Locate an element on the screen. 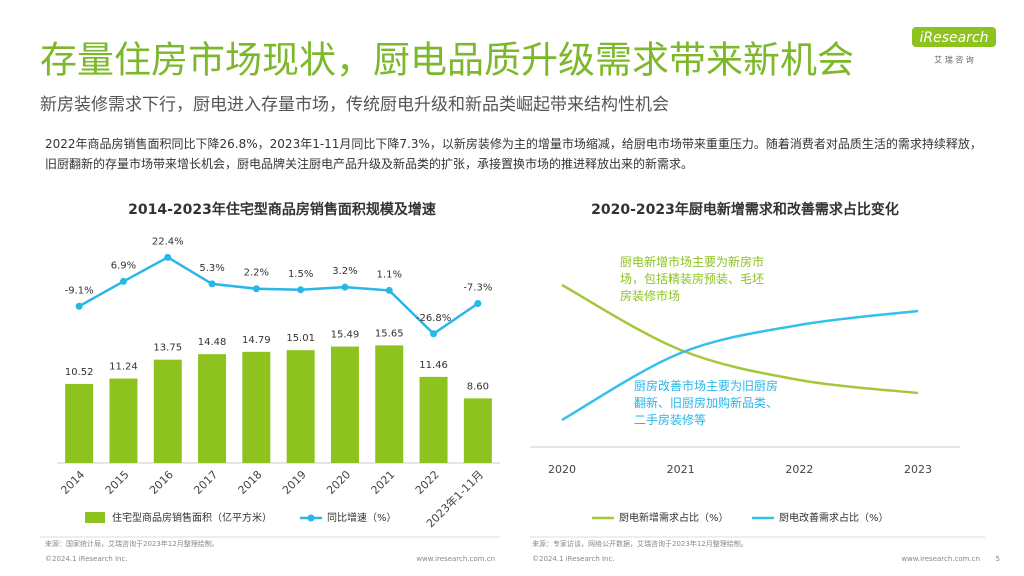 The image size is (1024, 576). title: 存量住房市场现状，厨电品质升级需求带来新机会 is located at coordinates (447, 60).